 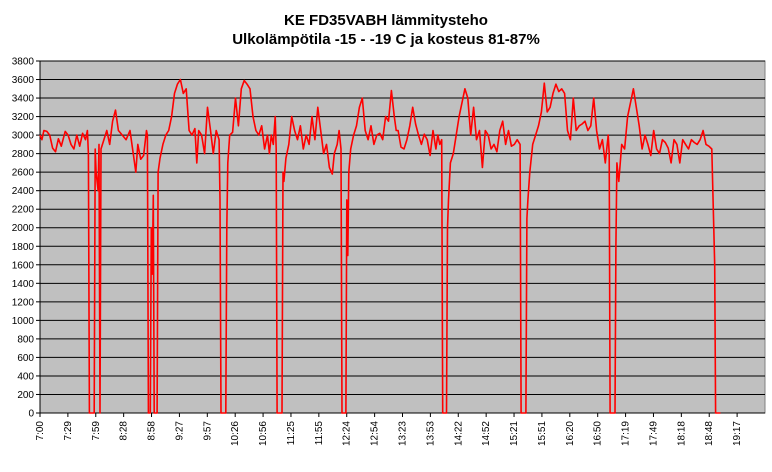 I want to click on x-tick-label: 10:56, so click(x=263, y=433).